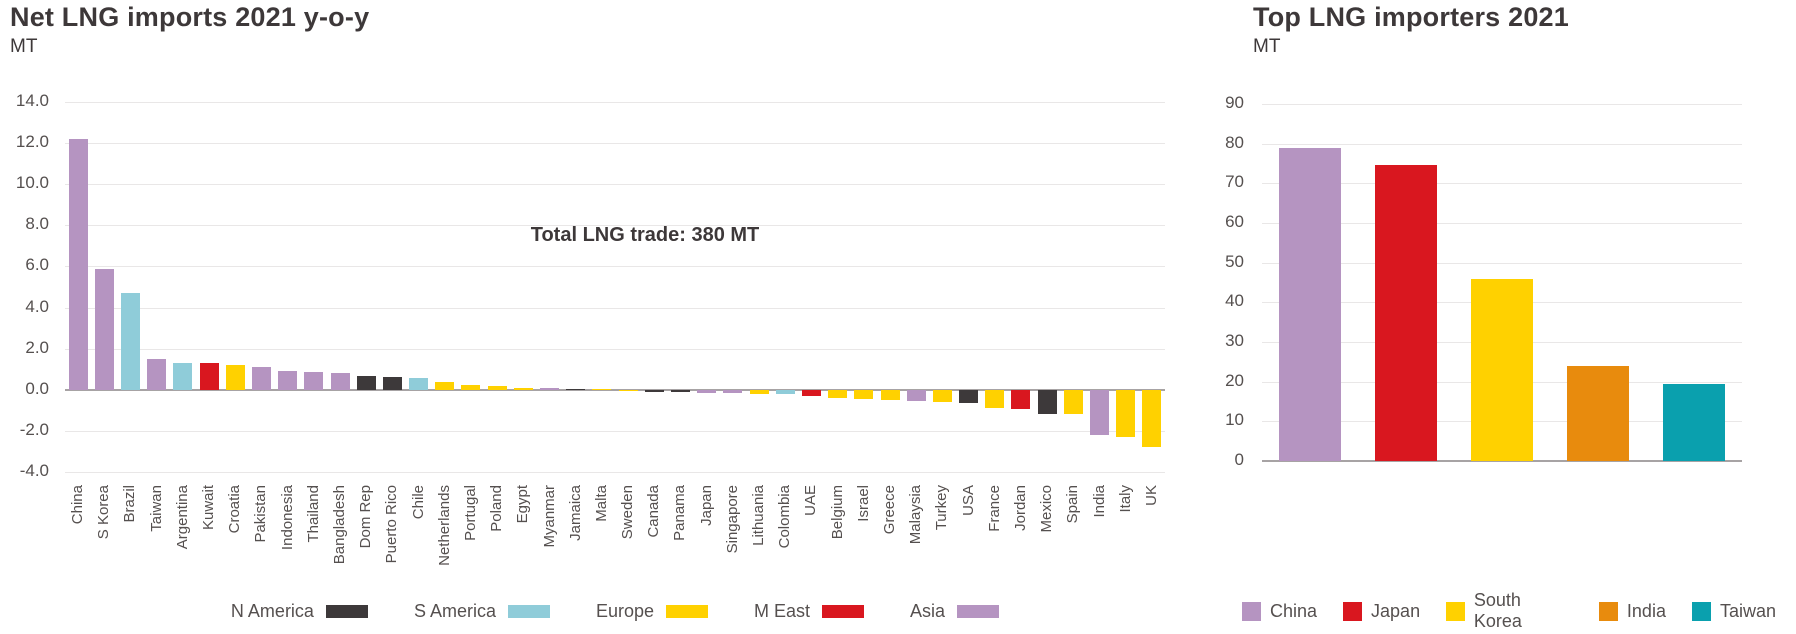 This screenshot has height=634, width=1796. I want to click on legend-item-japan: Japan, so click(1381, 611).